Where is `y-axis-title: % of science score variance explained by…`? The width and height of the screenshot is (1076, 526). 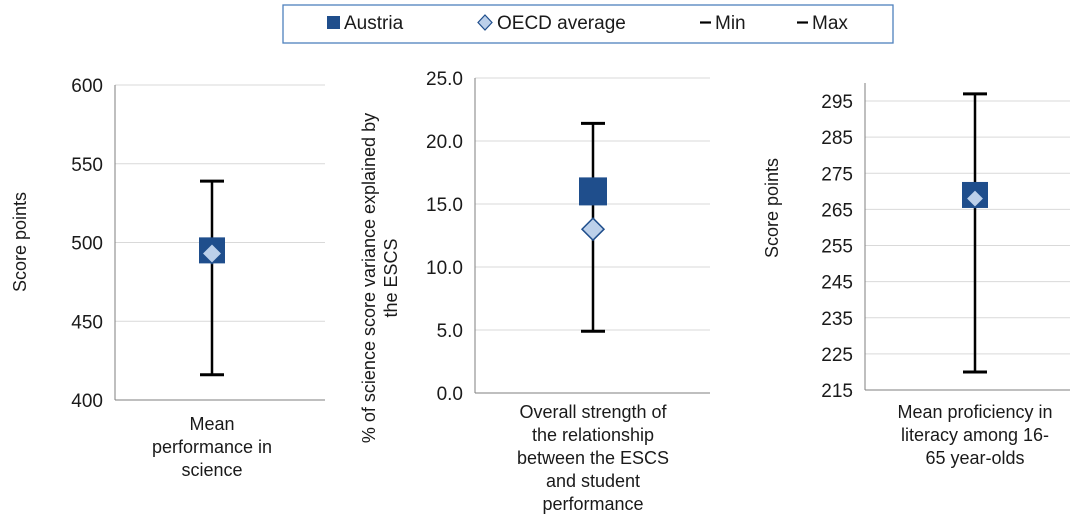
y-axis-title: % of science score variance explained by… is located at coordinates (380, 278).